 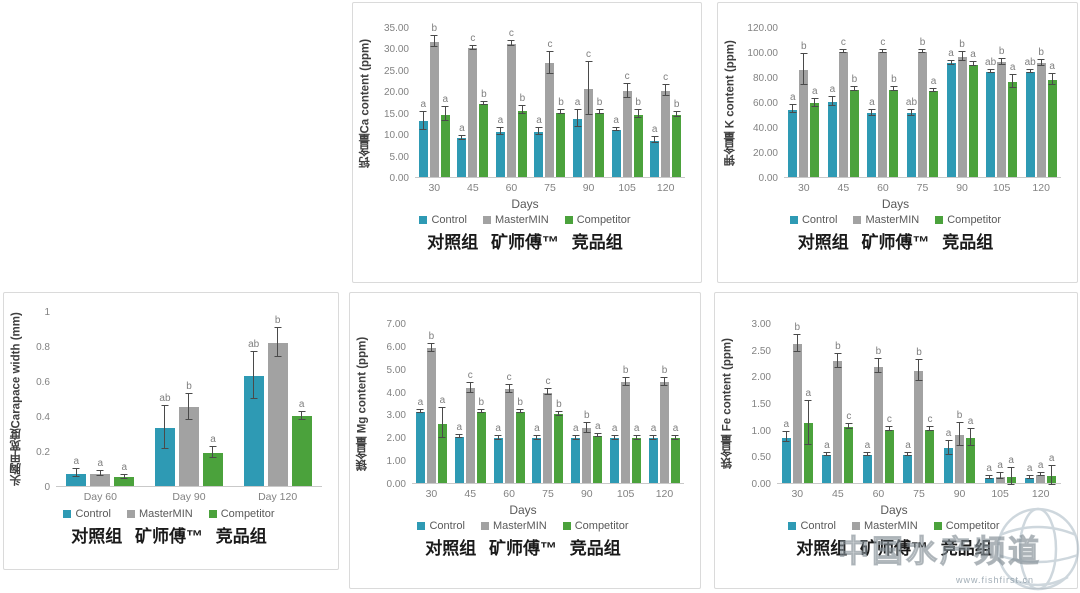 What do you see at coordinates (396, 28) in the screenshot?
I see `y-tick-label: 35.00` at bounding box center [396, 28].